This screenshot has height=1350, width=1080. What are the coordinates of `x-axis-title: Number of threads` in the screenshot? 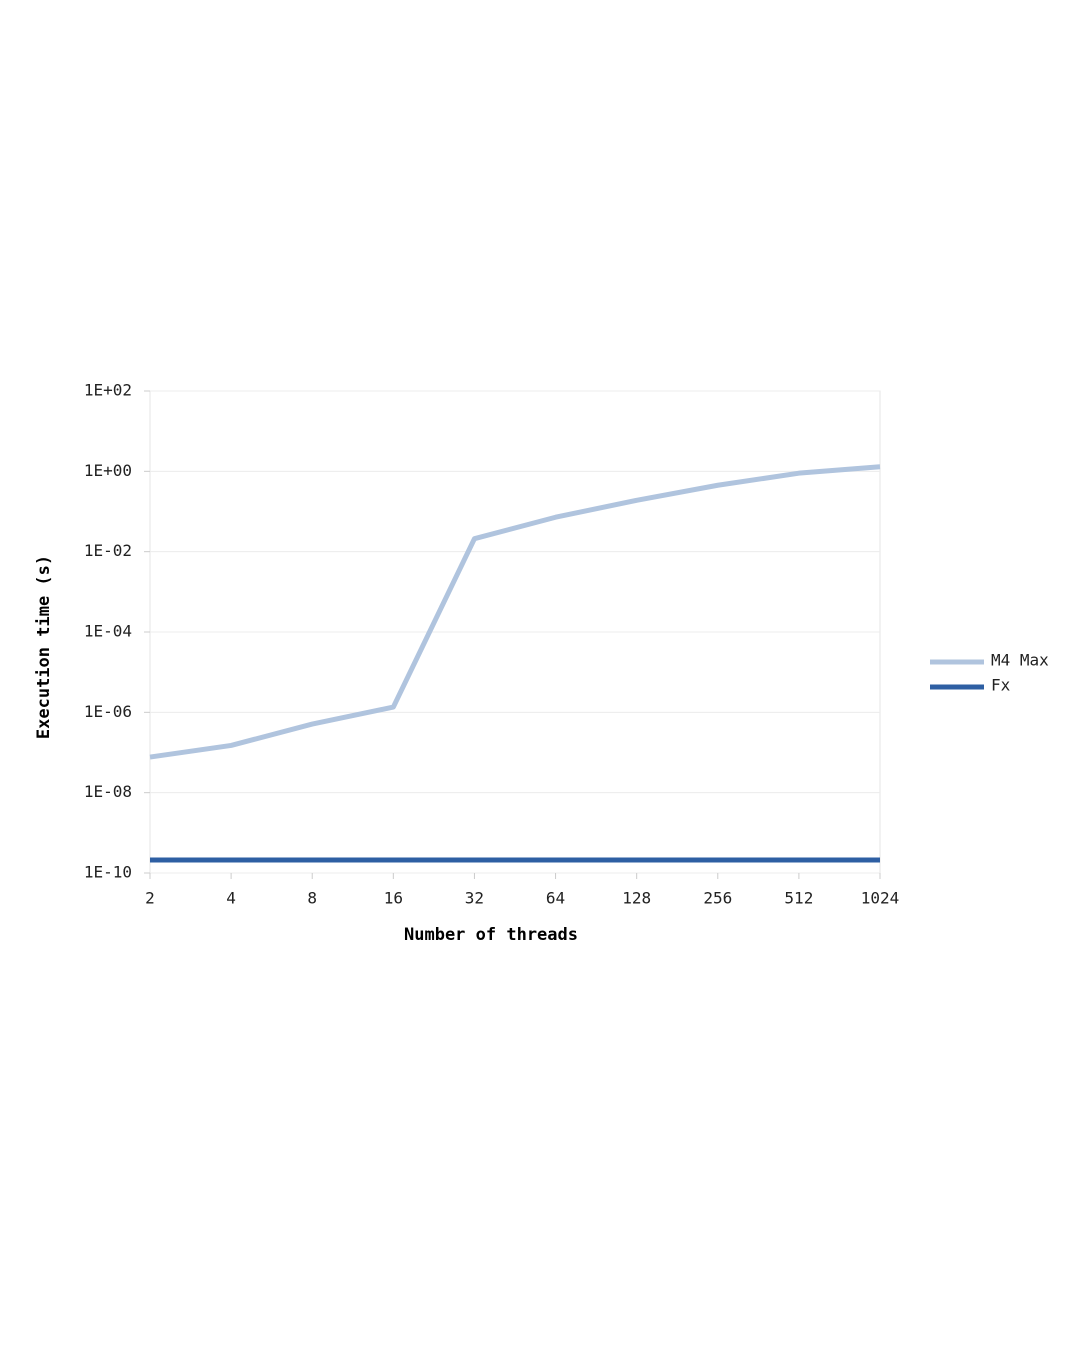 It's located at (491, 935).